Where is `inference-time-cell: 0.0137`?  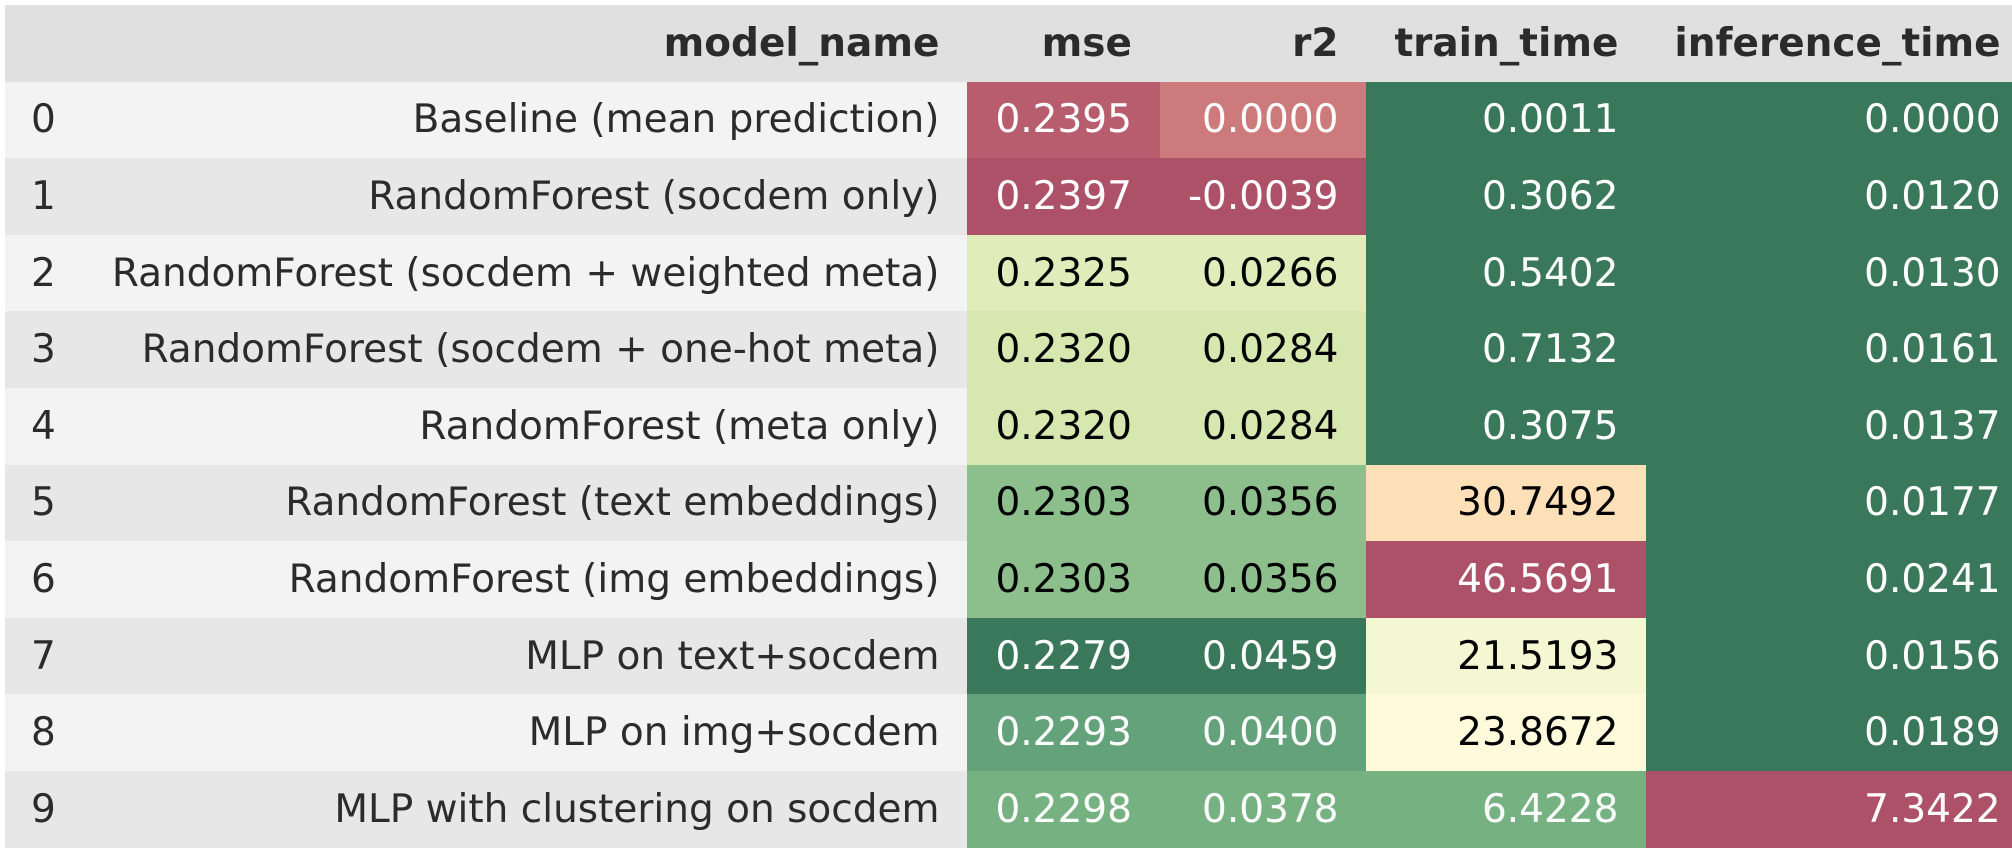
inference-time-cell: 0.0137 is located at coordinates (1829, 426).